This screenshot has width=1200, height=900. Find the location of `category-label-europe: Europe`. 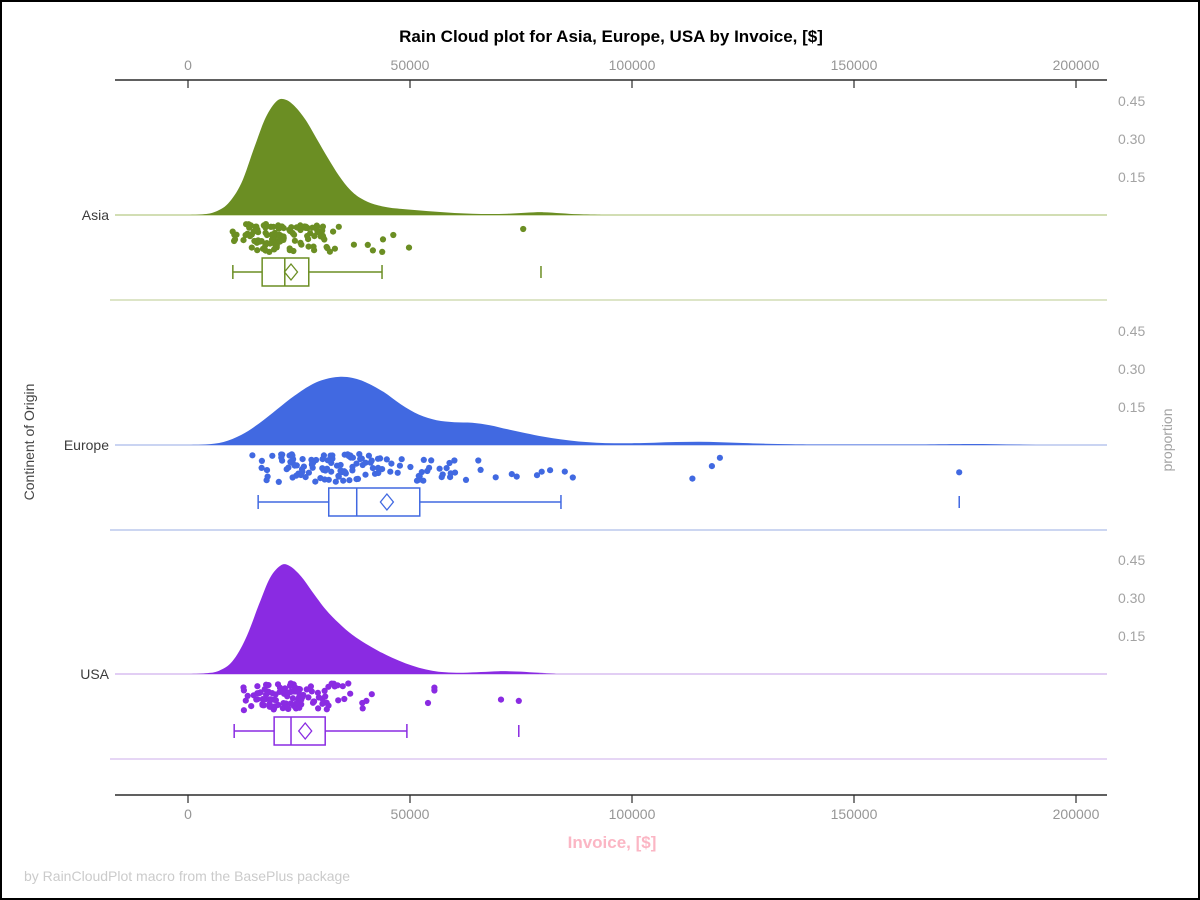

category-label-europe: Europe is located at coordinates (86, 445).